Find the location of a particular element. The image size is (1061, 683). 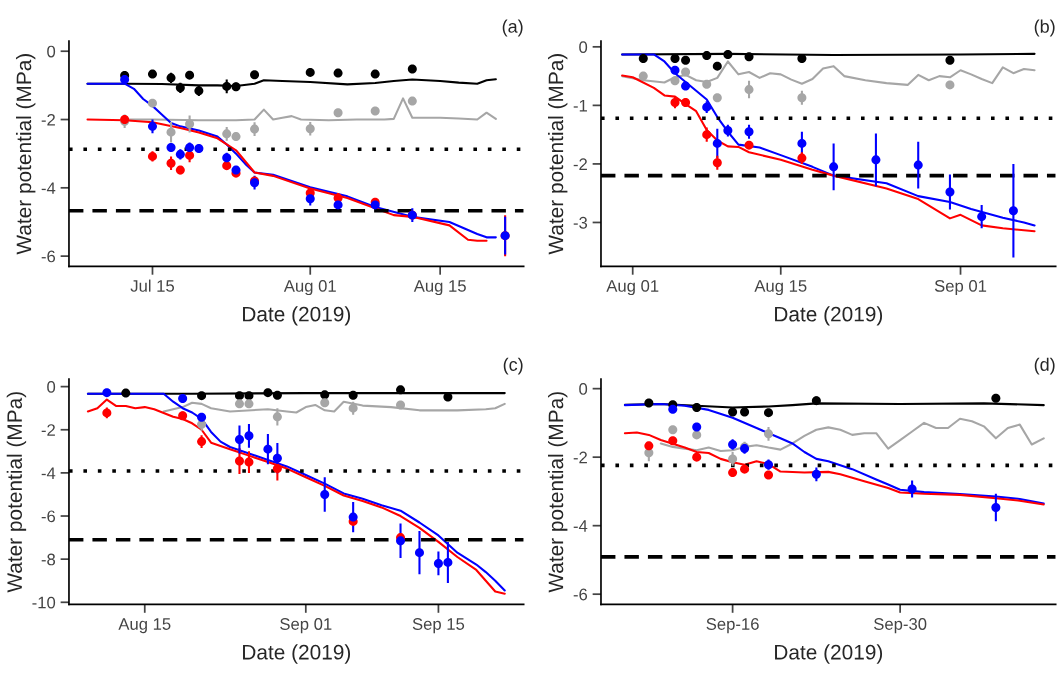

y-tick-label: -1 is located at coordinates (580, 105).